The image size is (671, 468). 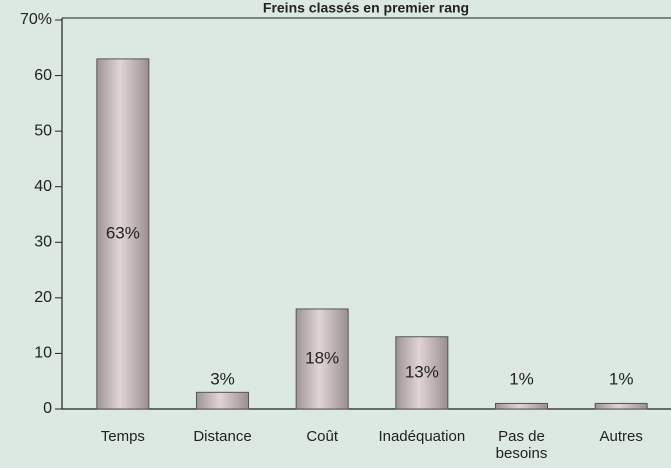 What do you see at coordinates (222, 378) in the screenshot?
I see `value-label: 3%` at bounding box center [222, 378].